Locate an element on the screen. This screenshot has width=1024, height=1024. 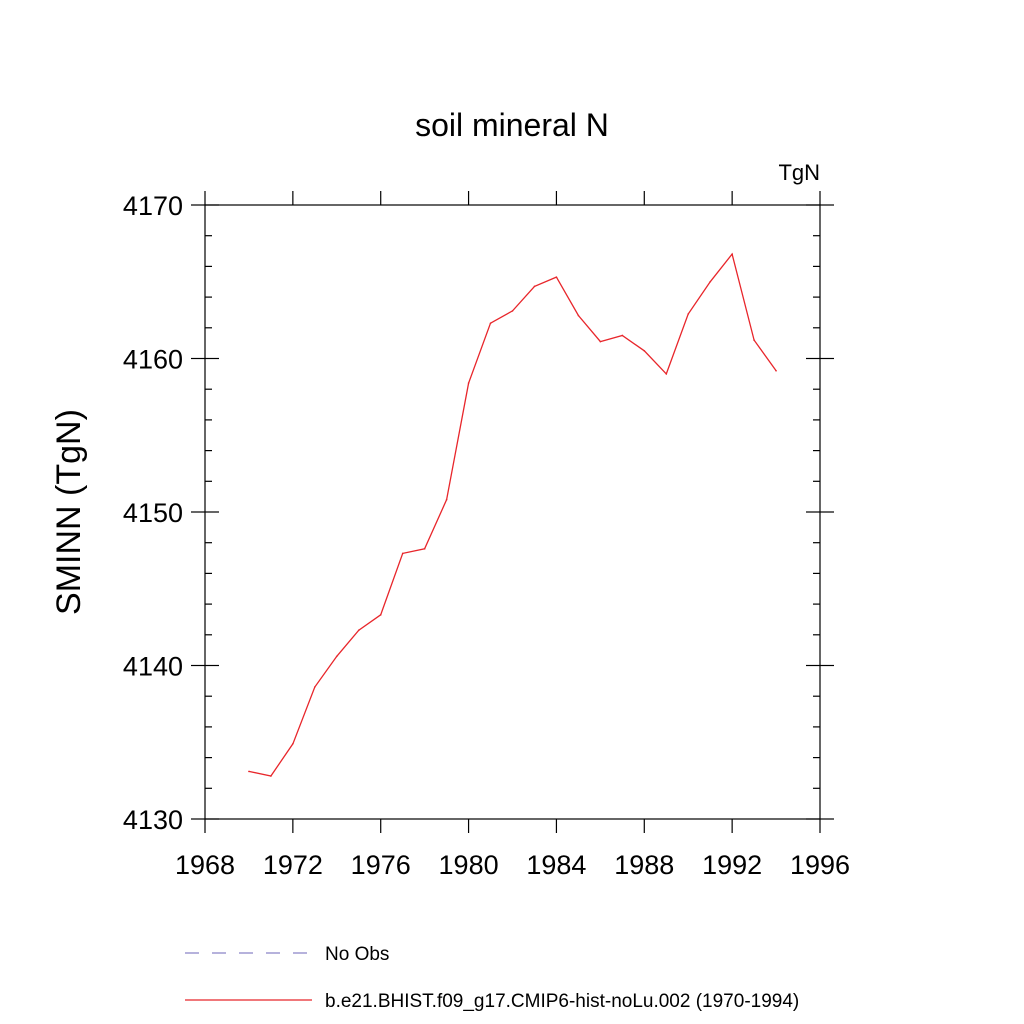
y-tick-label: 4130 is located at coordinates (153, 820).